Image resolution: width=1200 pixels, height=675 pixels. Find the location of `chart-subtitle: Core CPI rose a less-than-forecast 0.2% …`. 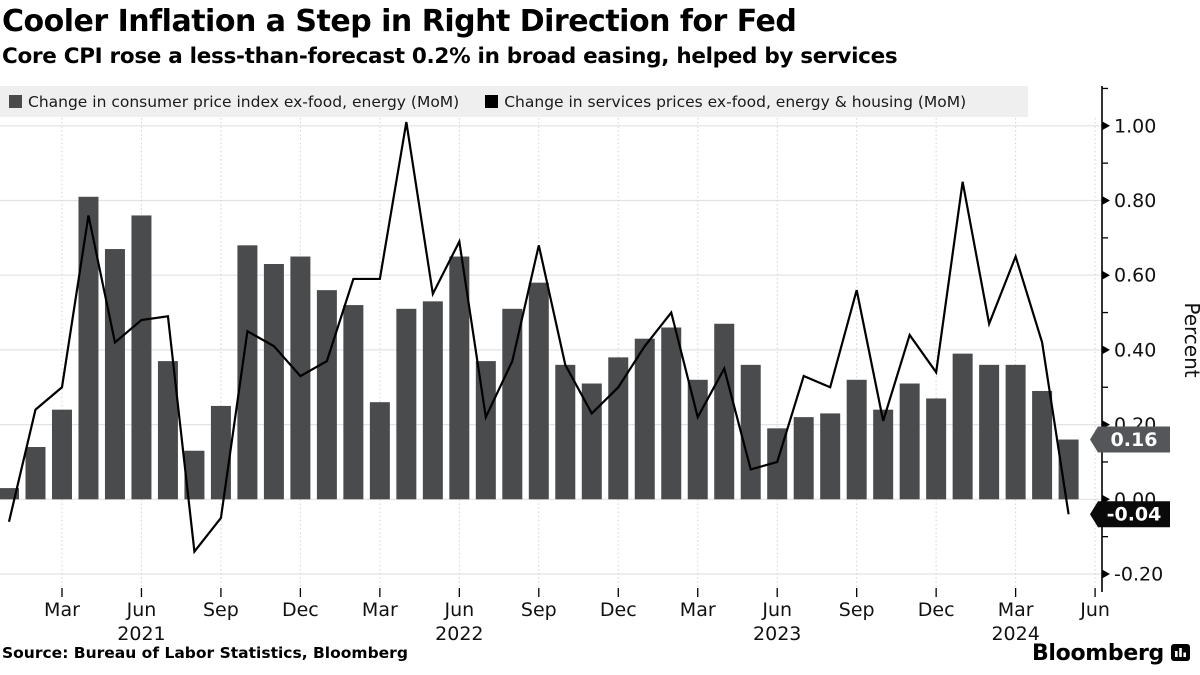

chart-subtitle: Core CPI rose a less-than-forecast 0.2% … is located at coordinates (450, 56).